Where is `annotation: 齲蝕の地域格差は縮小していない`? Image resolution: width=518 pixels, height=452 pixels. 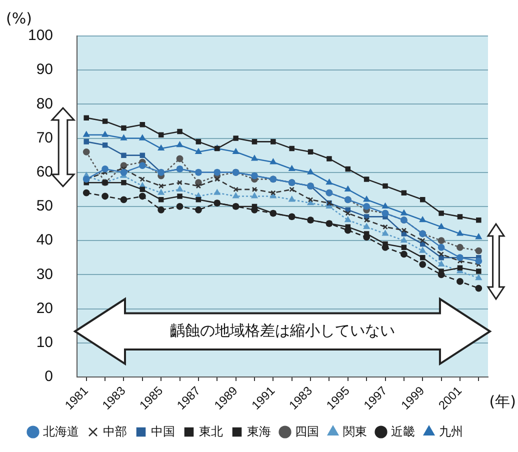
annotation: 齲蝕の地域格差は縮小していない is located at coordinates (282, 330).